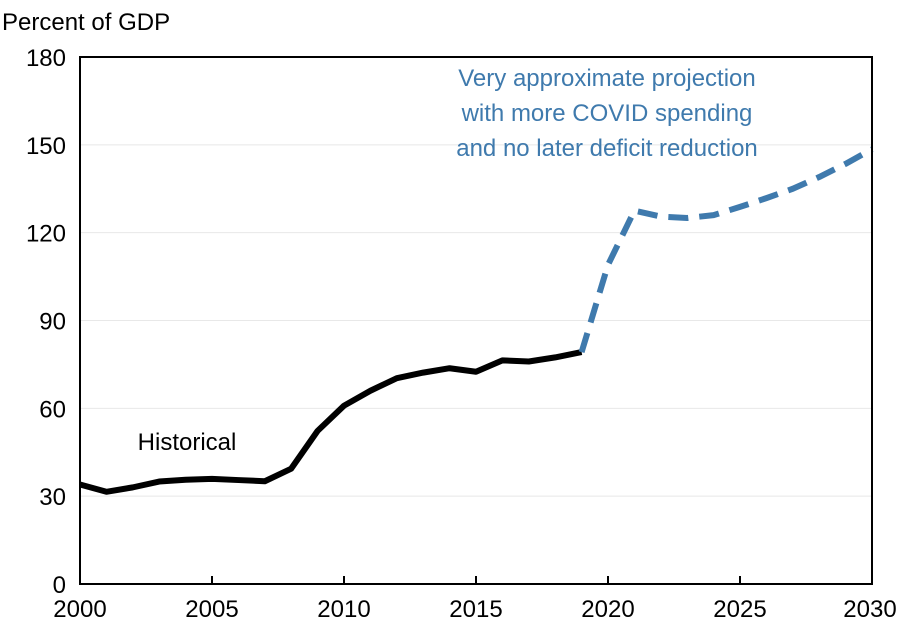 Image resolution: width=908 pixels, height=626 pixels. I want to click on x-tick-label: 2020, so click(607, 609).